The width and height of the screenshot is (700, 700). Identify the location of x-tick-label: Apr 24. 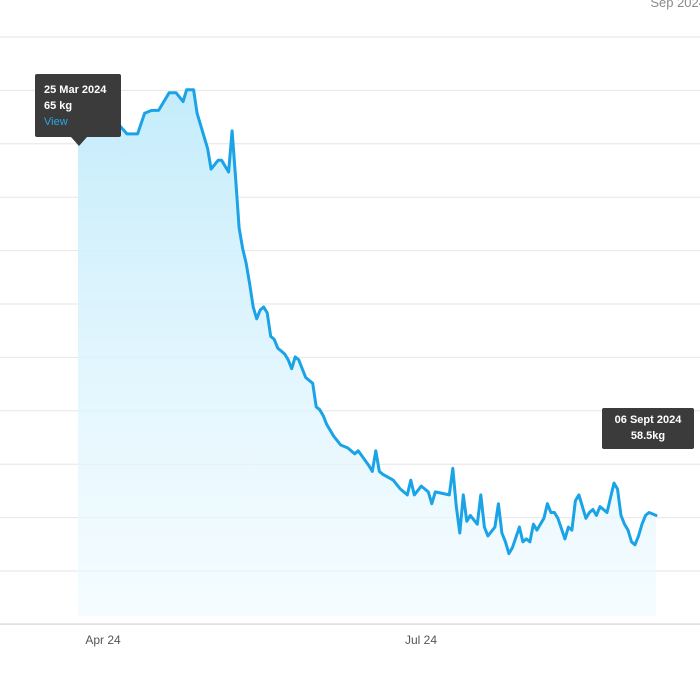
(103, 640).